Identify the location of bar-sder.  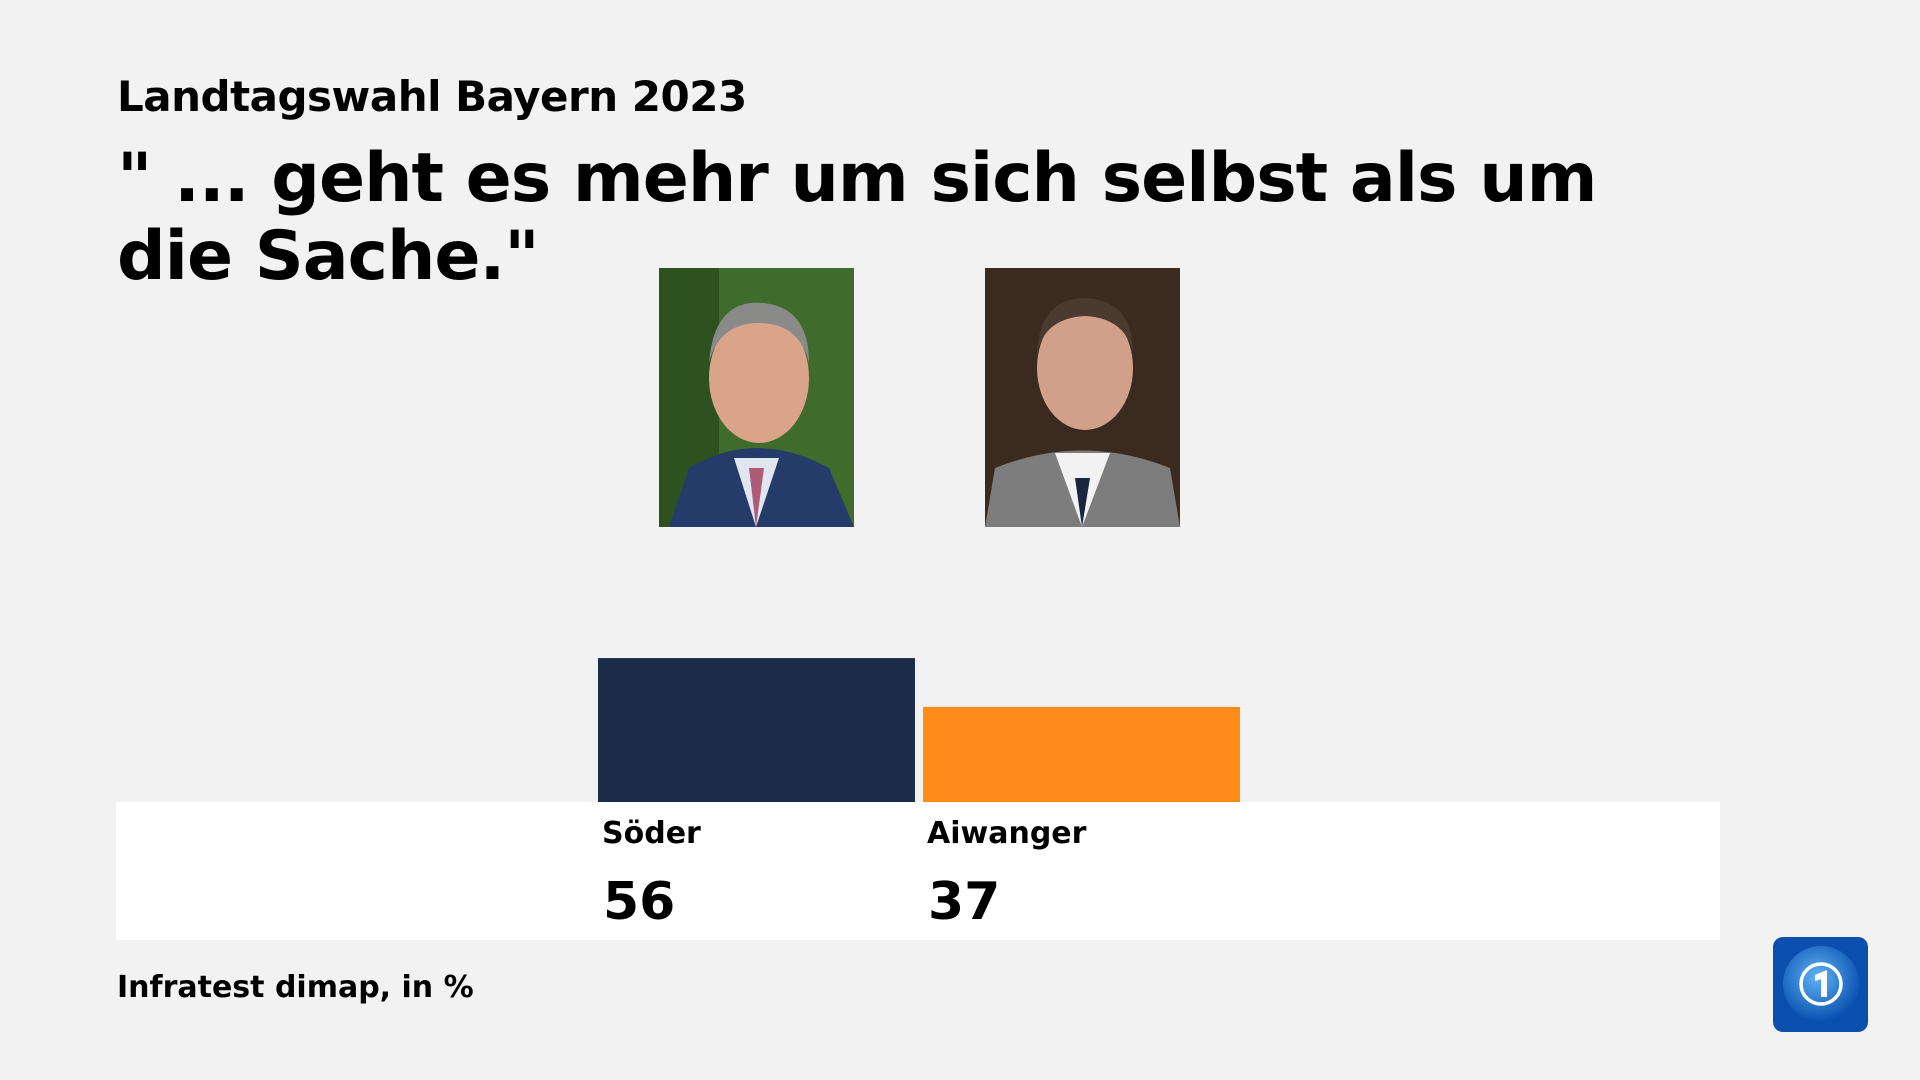
(756, 730).